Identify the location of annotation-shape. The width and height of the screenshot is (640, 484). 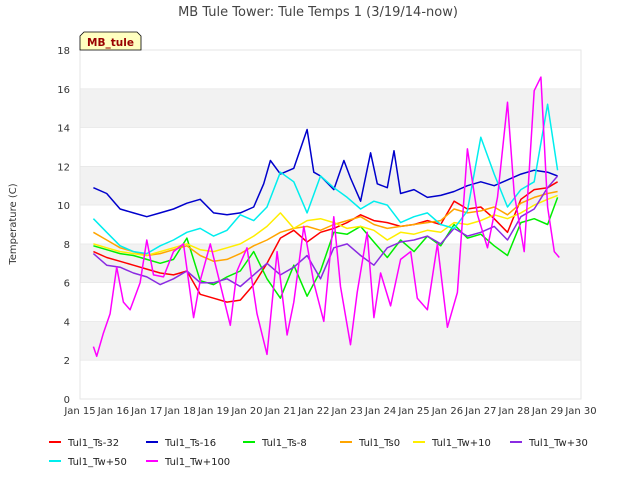
(110, 41).